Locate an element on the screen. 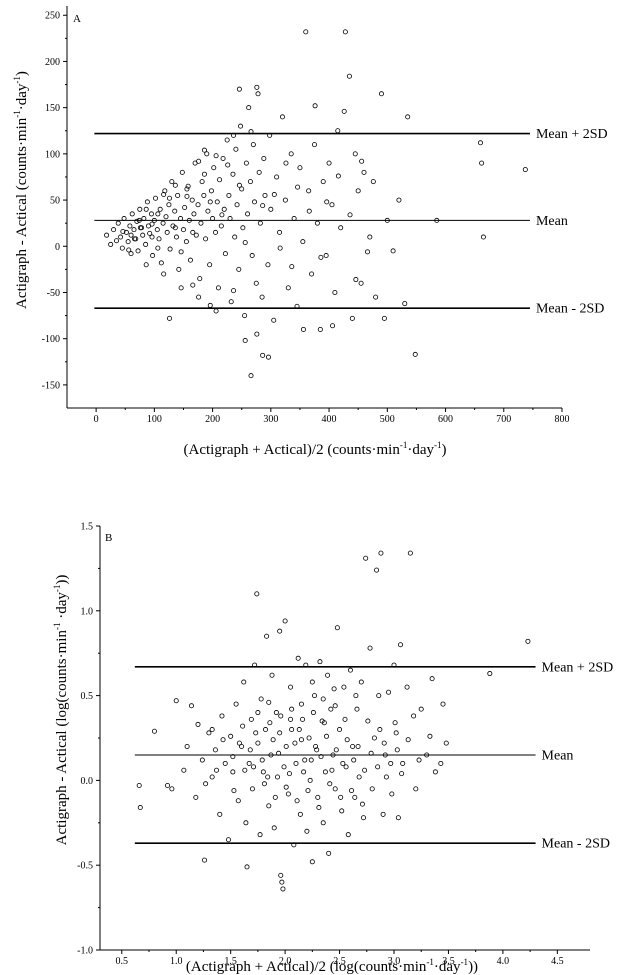 This screenshot has height=975, width=632. panel-b-y-tick-label: -0.5 is located at coordinates (85, 866).